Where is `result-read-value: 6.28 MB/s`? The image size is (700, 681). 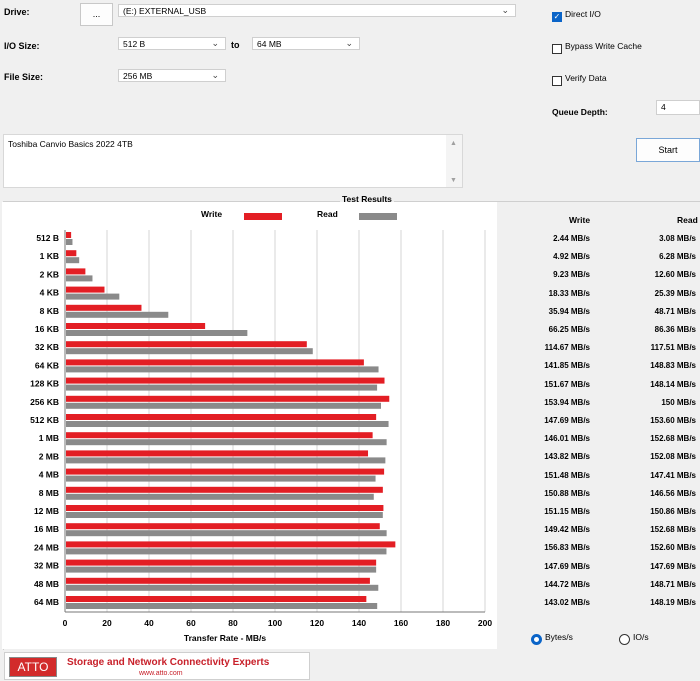 result-read-value: 6.28 MB/s is located at coordinates (677, 257).